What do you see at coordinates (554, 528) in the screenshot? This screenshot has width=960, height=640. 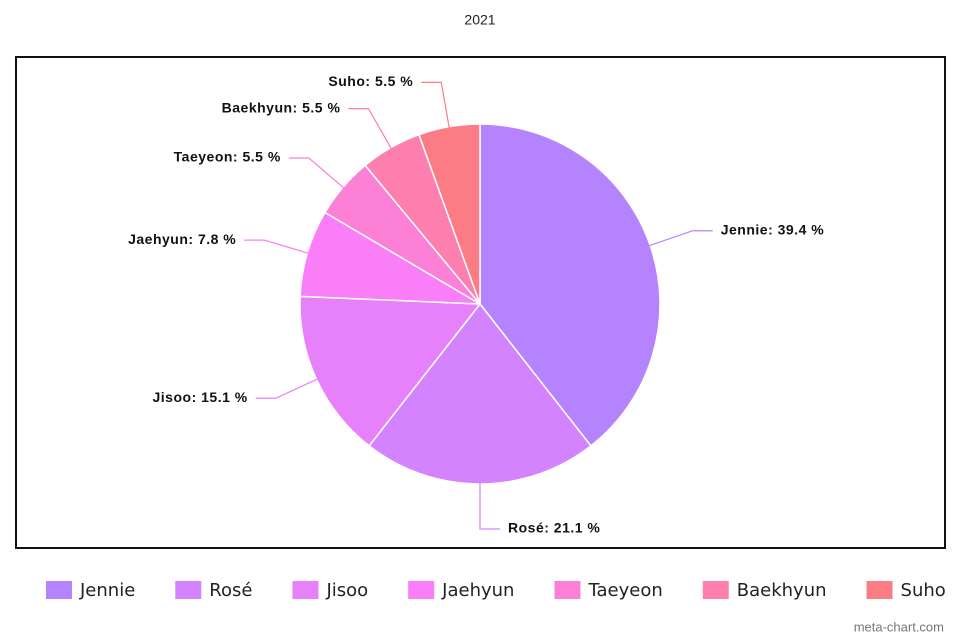 I see `data-label: Rosé: 21.1 %` at bounding box center [554, 528].